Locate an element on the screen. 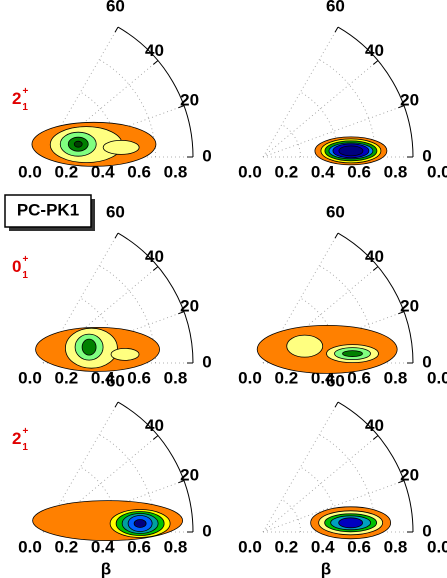  label-box-text: PC-PK1 is located at coordinates (48, 209).